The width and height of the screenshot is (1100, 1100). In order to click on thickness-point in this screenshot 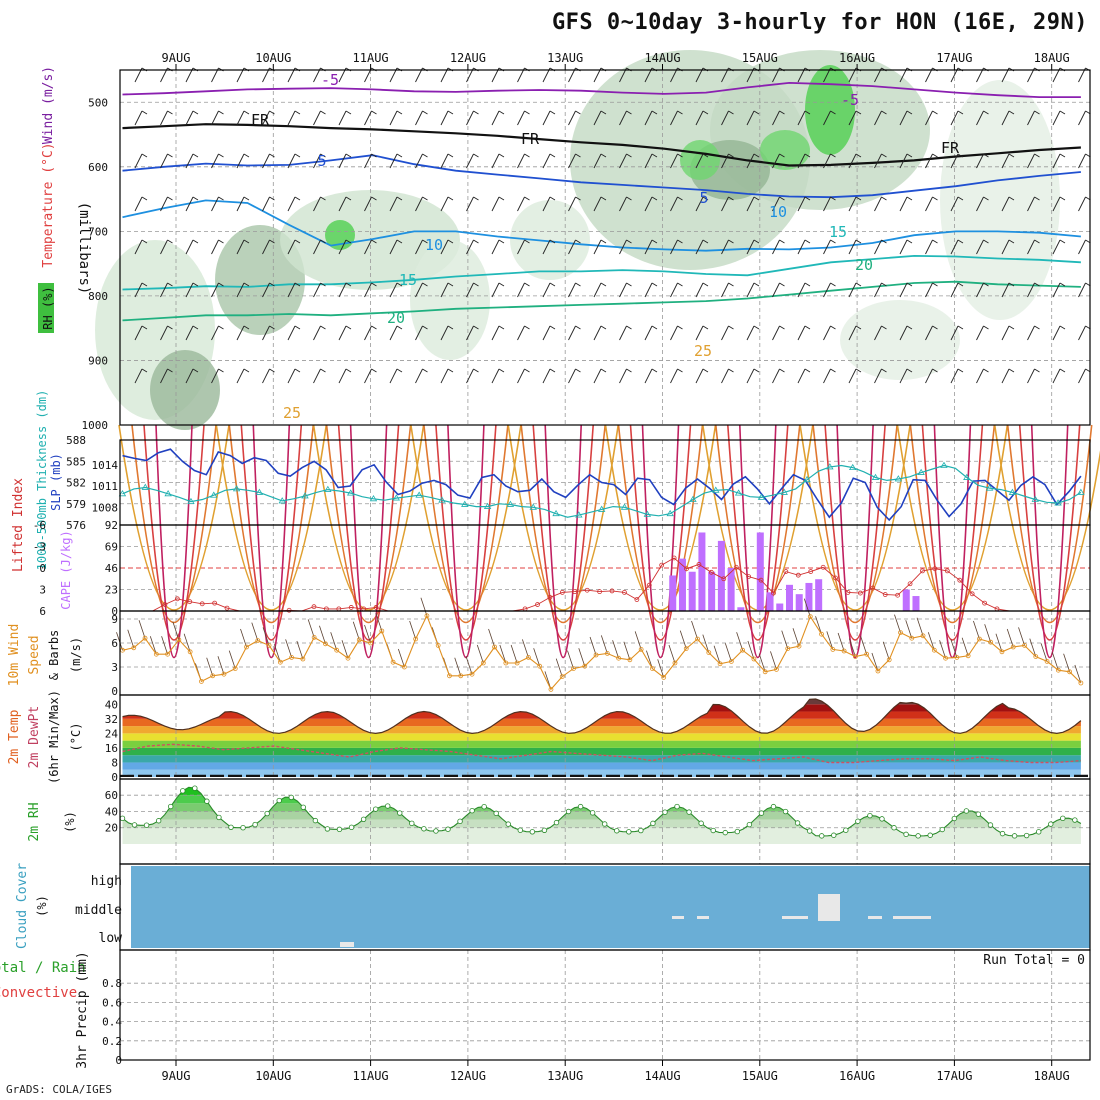, I will do `click(556, 513)`.